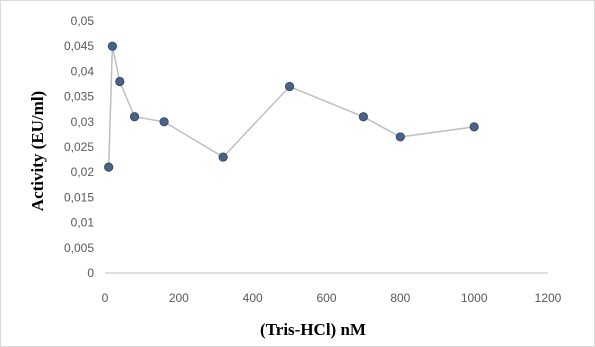 Image resolution: width=595 pixels, height=347 pixels. I want to click on x-tick-label: 800, so click(400, 298).